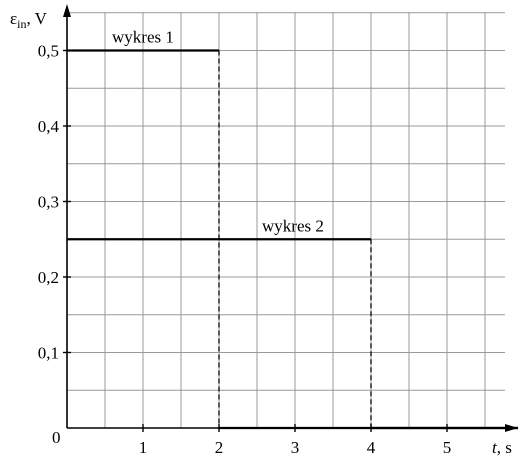 This screenshot has width=518, height=459. Describe the element at coordinates (67, 10) in the screenshot. I see `y-axis-arrow` at that location.